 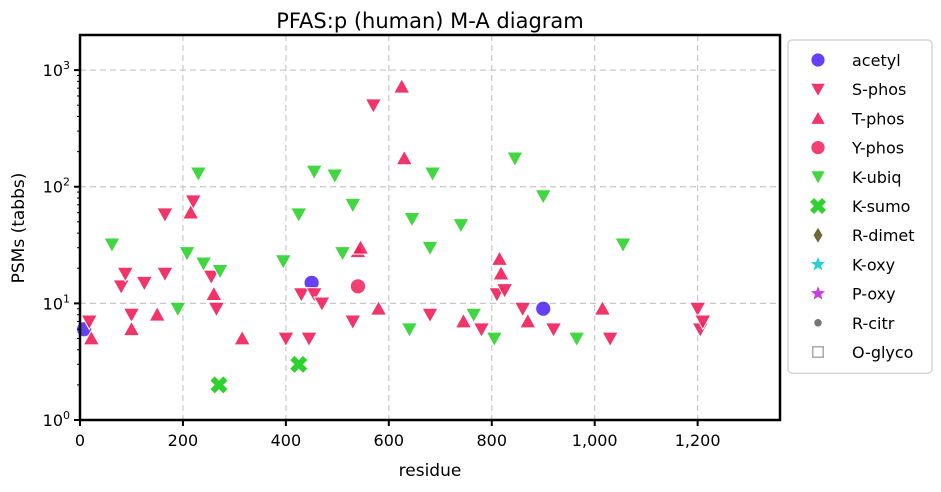 I want to click on legend-marker-P-oxy, so click(x=818, y=293).